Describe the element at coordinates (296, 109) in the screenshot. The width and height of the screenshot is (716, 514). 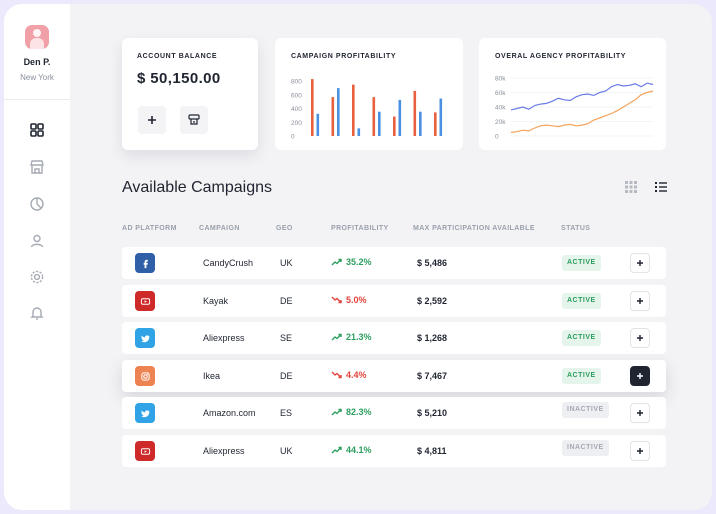
I see `y-tick-label: 400` at that location.